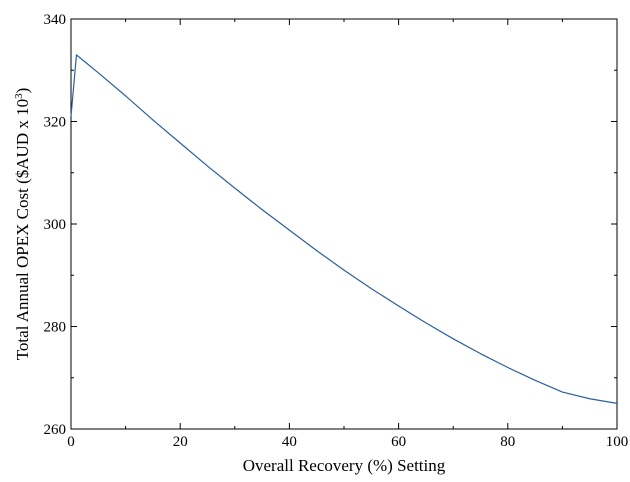 Image resolution: width=630 pixels, height=482 pixels. What do you see at coordinates (347, 442) in the screenshot?
I see `x-tick-labels: 0 20 40 60 80 100` at bounding box center [347, 442].